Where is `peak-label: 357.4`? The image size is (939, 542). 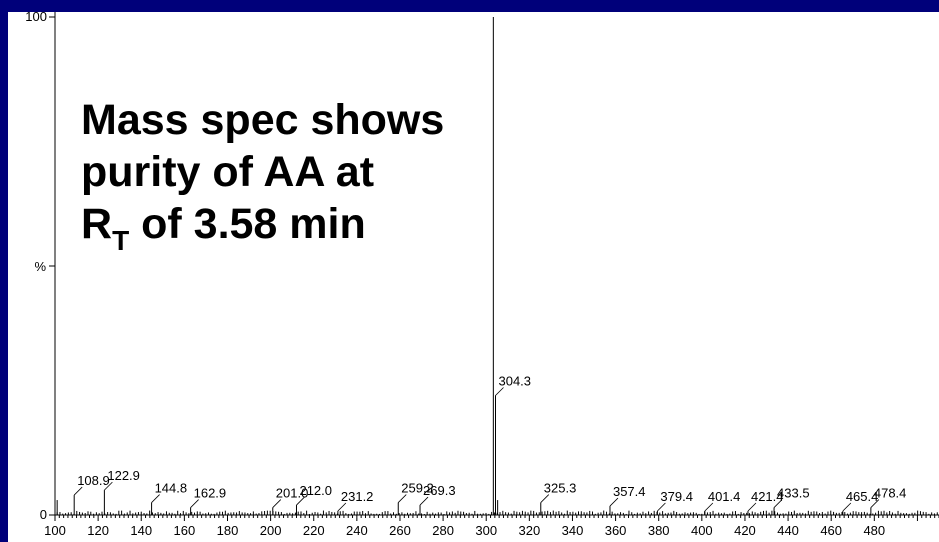
peak-label: 357.4 is located at coordinates (629, 491).